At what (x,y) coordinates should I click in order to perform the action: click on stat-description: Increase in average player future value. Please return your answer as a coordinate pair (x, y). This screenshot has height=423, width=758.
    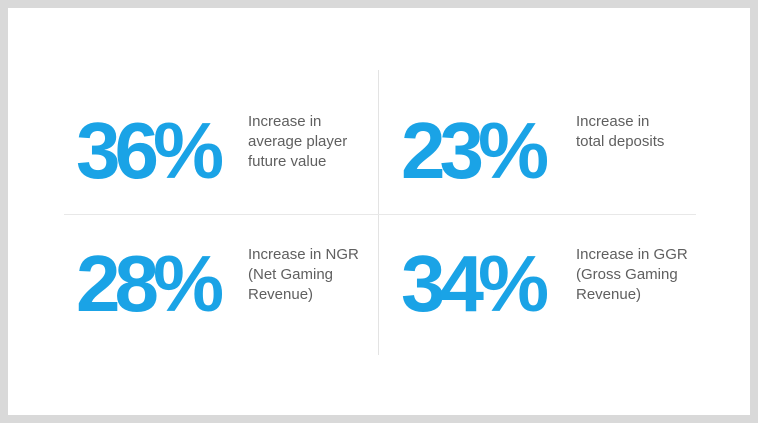
    Looking at the image, I should click on (298, 141).